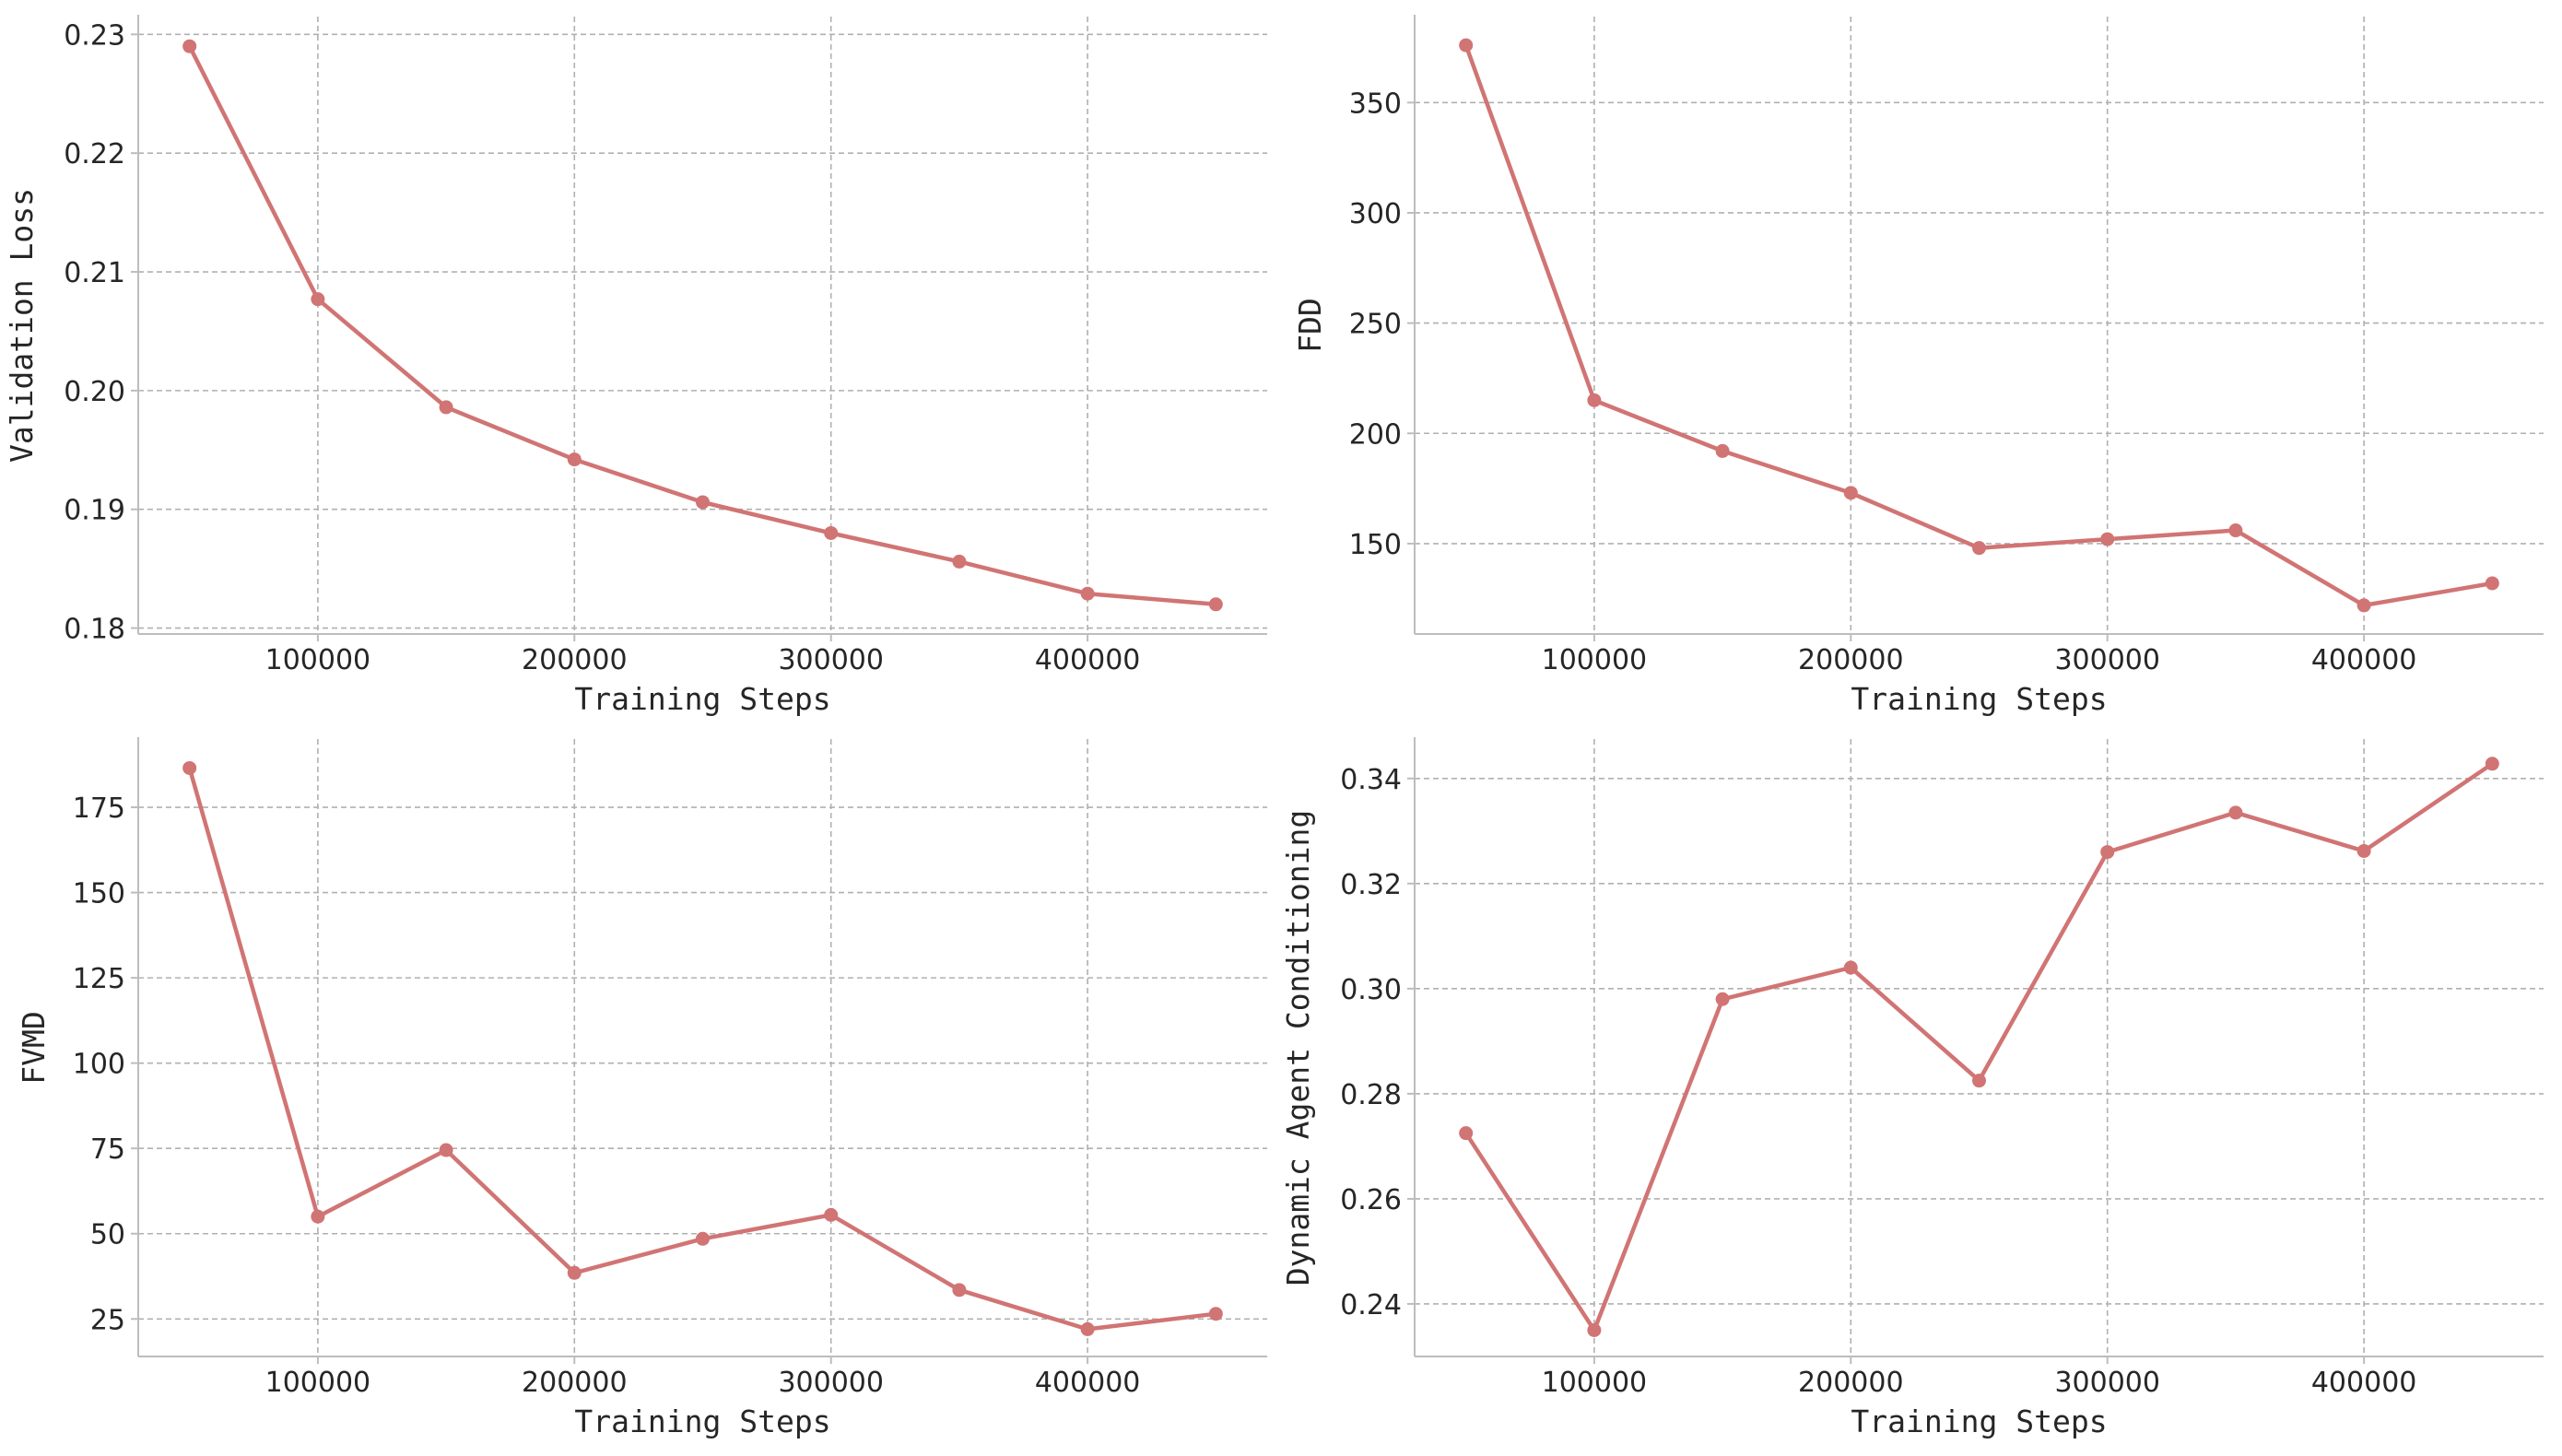 The image size is (2562, 1456). What do you see at coordinates (1376, 325) in the screenshot?
I see `y-tick-label: 250` at bounding box center [1376, 325].